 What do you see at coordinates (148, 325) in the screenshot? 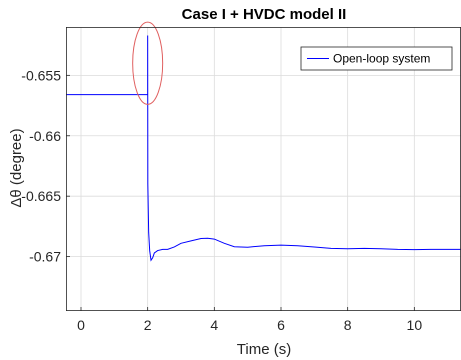
I see `x-tick-label: 2` at bounding box center [148, 325].